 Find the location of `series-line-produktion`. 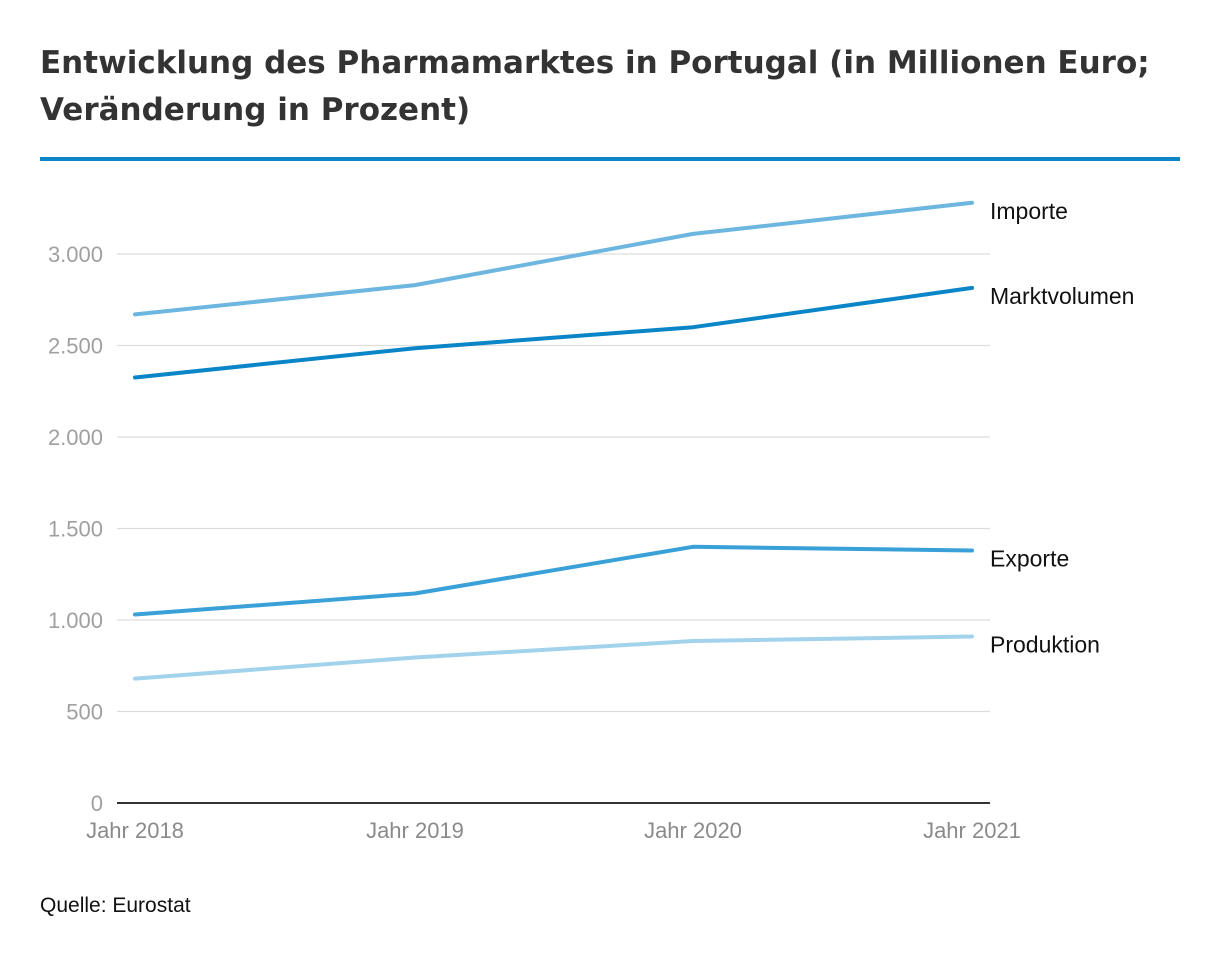

series-line-produktion is located at coordinates (553, 657).